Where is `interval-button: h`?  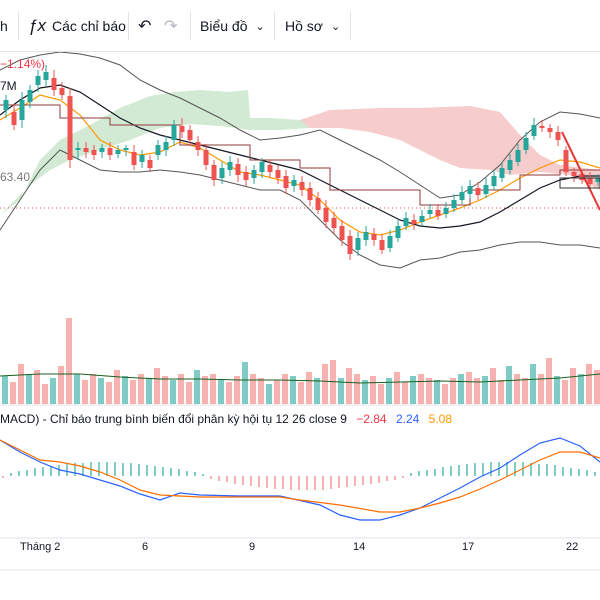
interval-button: h is located at coordinates (4, 26).